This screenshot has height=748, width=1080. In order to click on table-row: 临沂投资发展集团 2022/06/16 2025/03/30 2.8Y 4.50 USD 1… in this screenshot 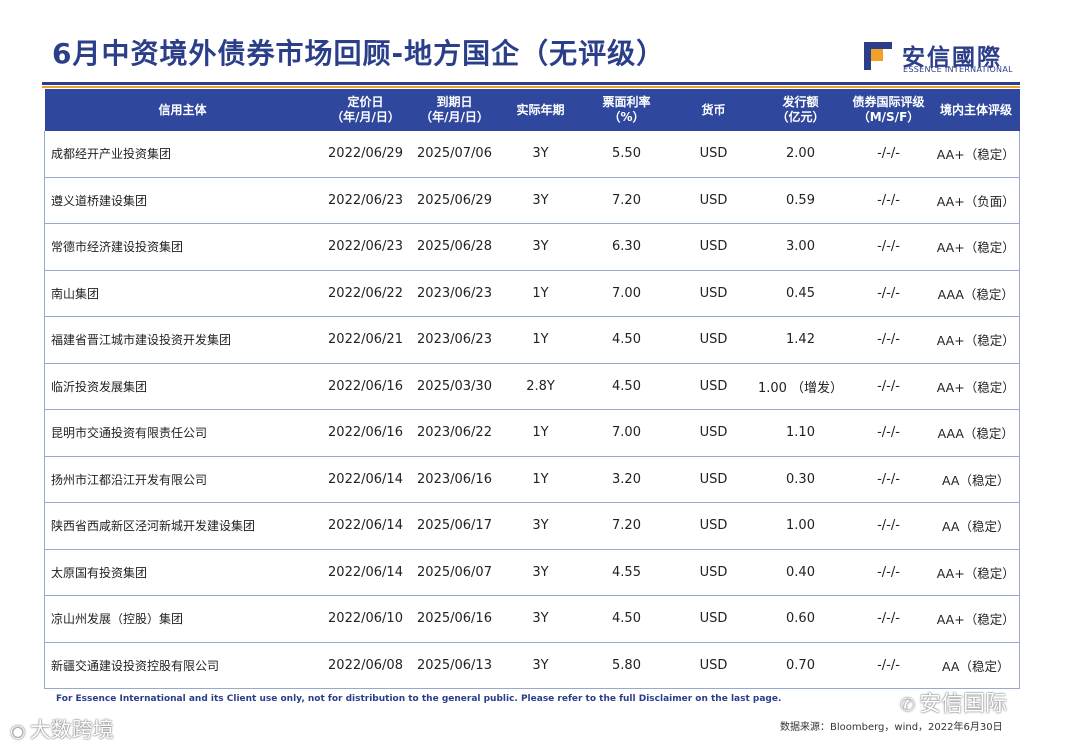, I will do `click(532, 386)`.